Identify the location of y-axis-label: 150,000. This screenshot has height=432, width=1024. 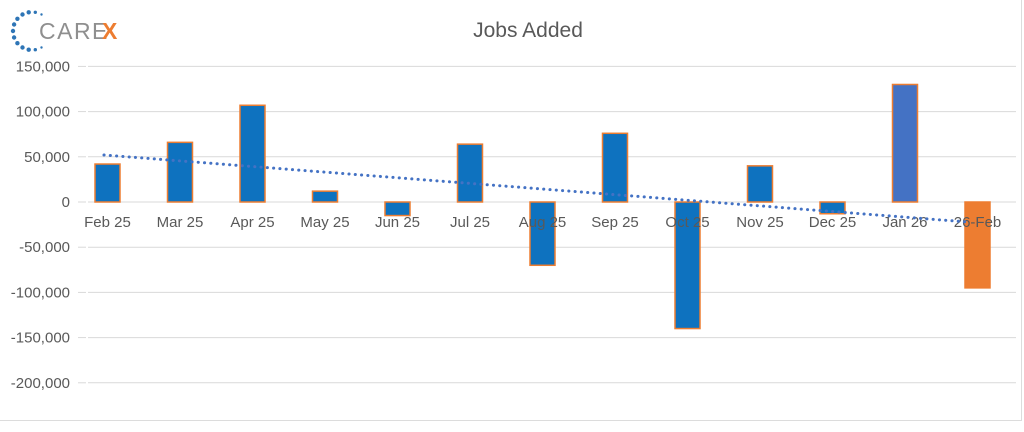
(43, 66).